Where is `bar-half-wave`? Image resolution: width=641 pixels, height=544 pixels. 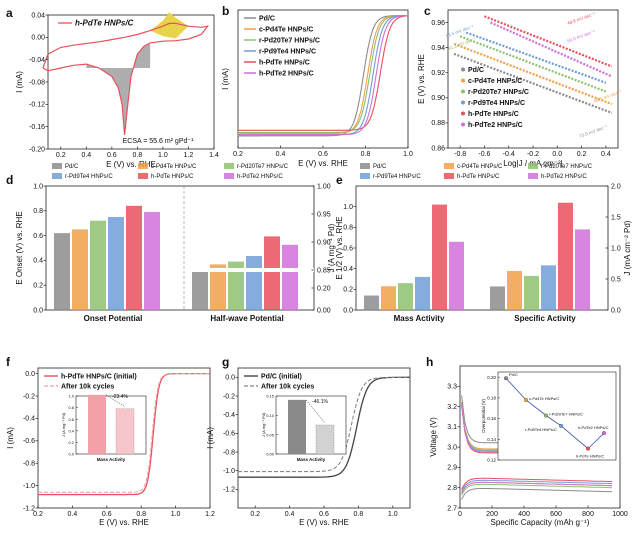
bar-half-wave is located at coordinates (200, 289).